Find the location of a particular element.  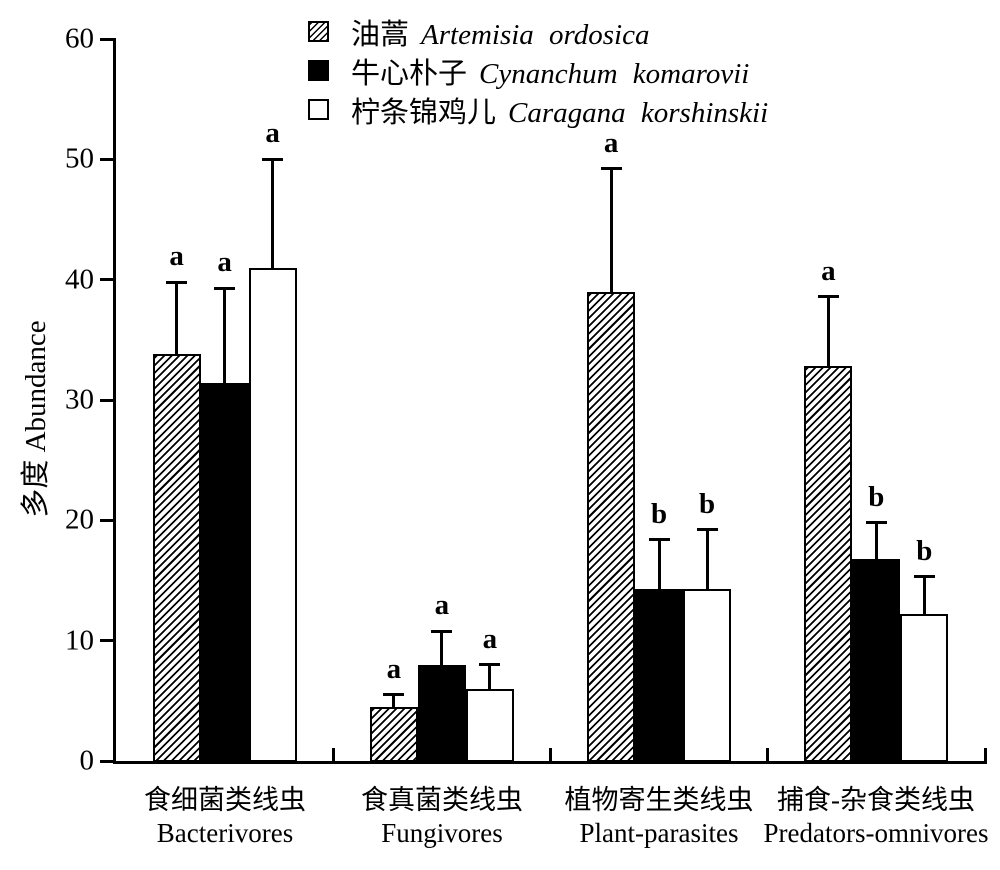

y-tick-label: 60 is located at coordinates (79, 38).